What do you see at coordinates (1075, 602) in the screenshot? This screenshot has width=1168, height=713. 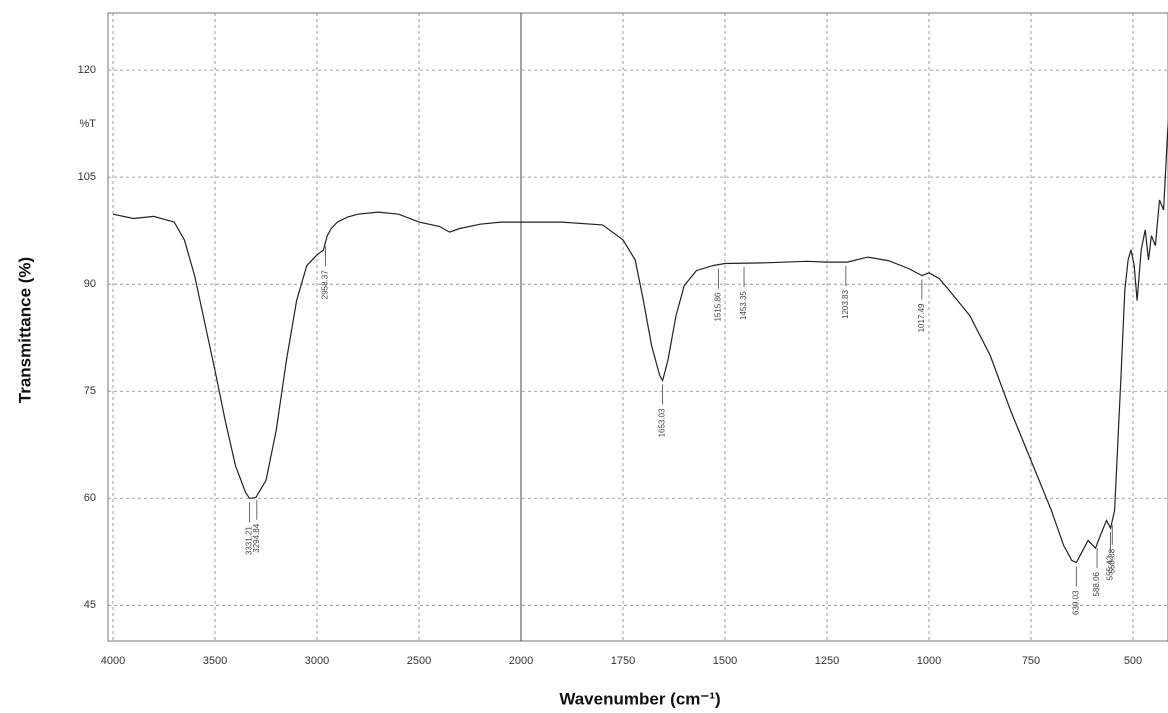 I see `peak-label: 639.03` at bounding box center [1075, 602].